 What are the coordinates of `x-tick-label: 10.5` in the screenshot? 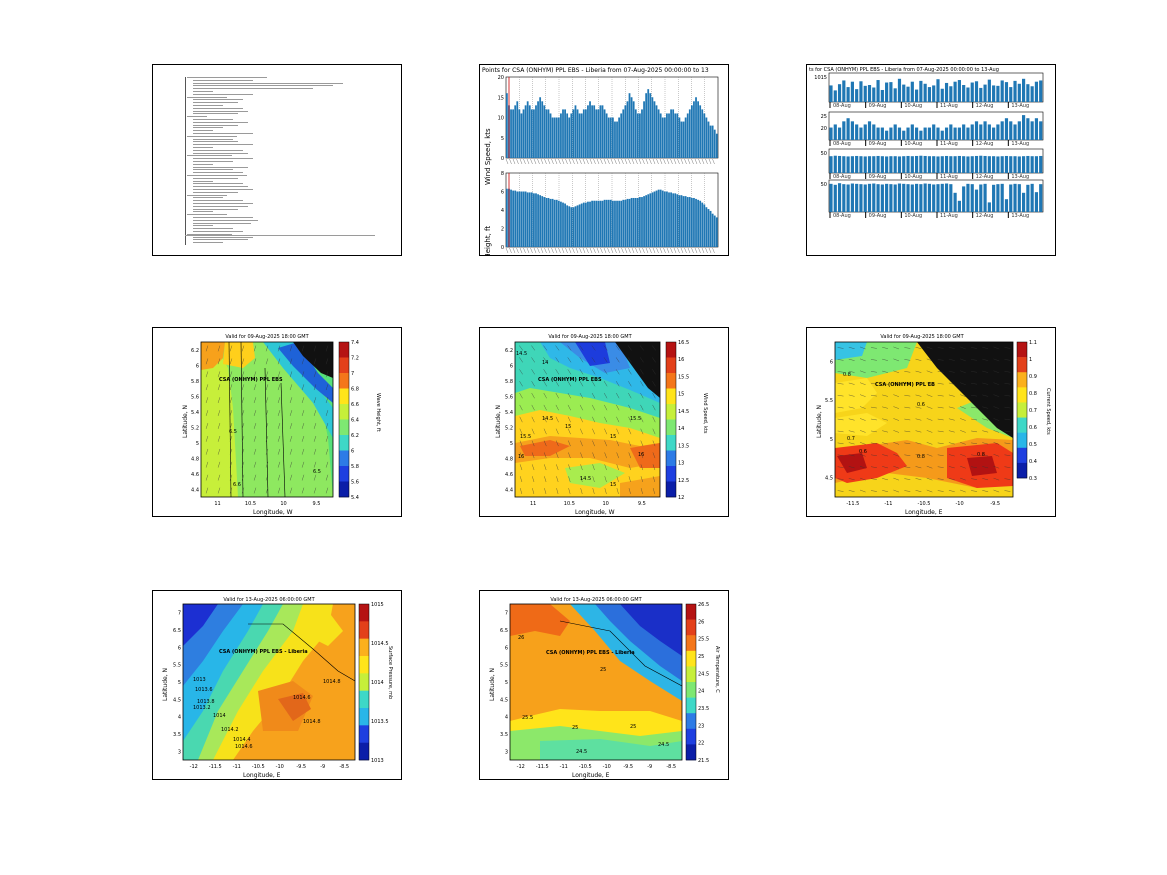 It's located at (250, 504).